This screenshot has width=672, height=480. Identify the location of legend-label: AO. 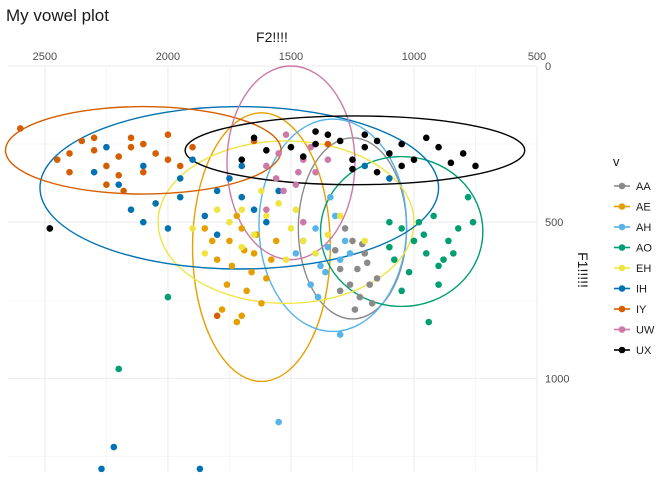
(644, 249).